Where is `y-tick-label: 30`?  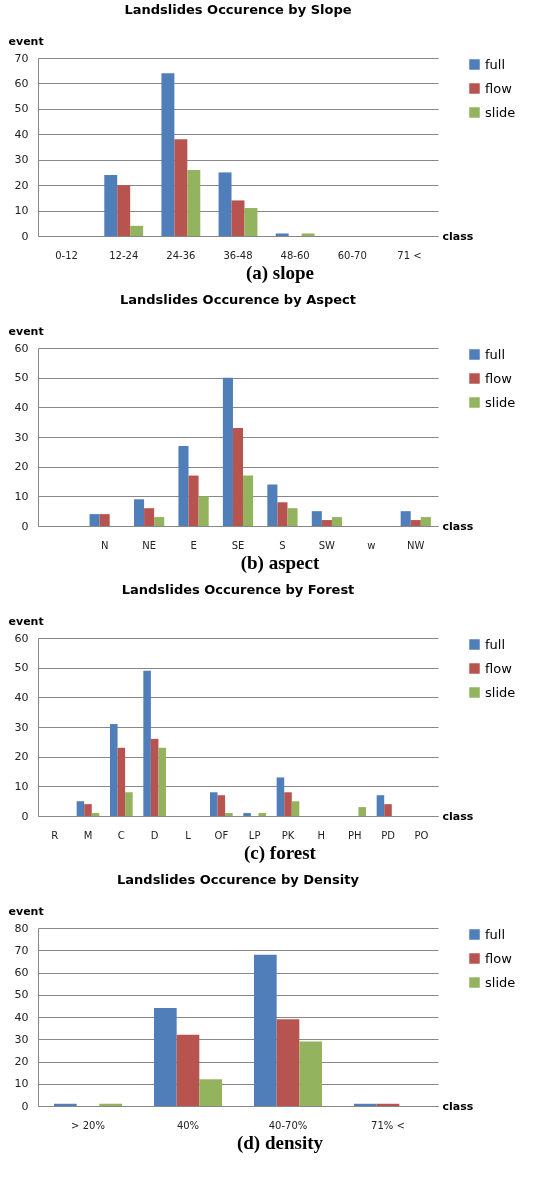 y-tick-label: 30 is located at coordinates (21, 1039).